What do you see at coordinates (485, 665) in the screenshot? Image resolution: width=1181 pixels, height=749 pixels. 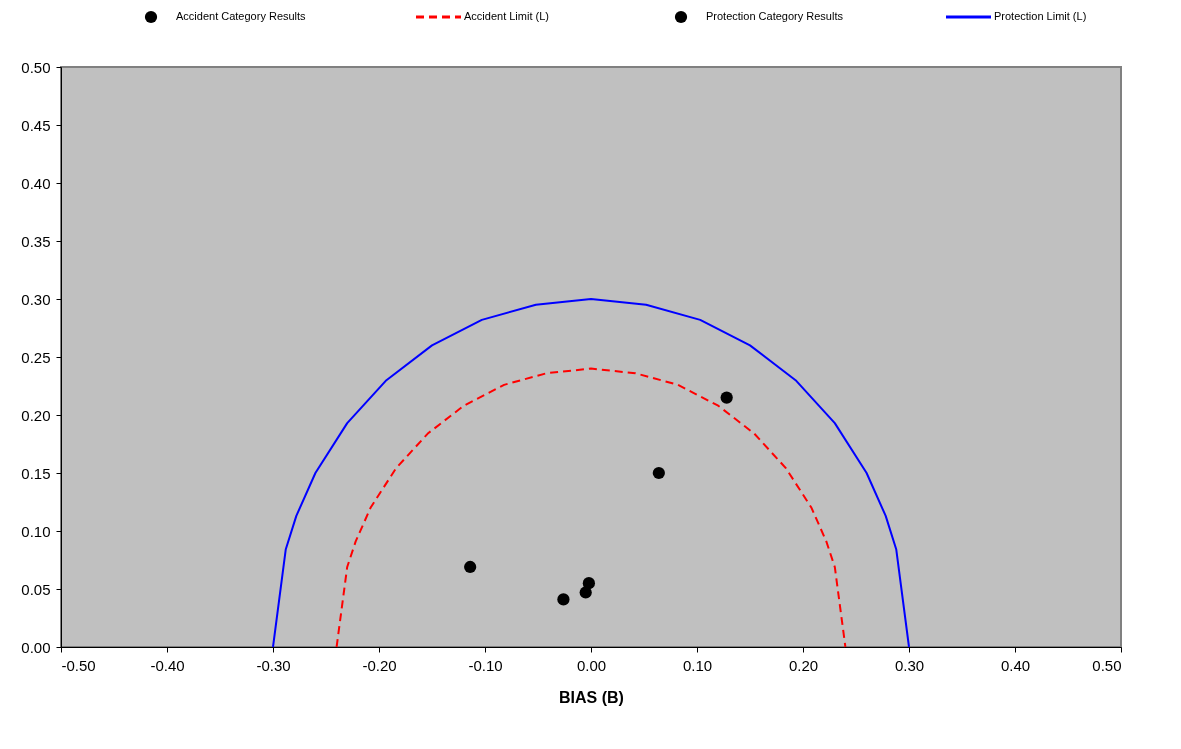 I see `x-tick-label: -0.10` at bounding box center [485, 665].